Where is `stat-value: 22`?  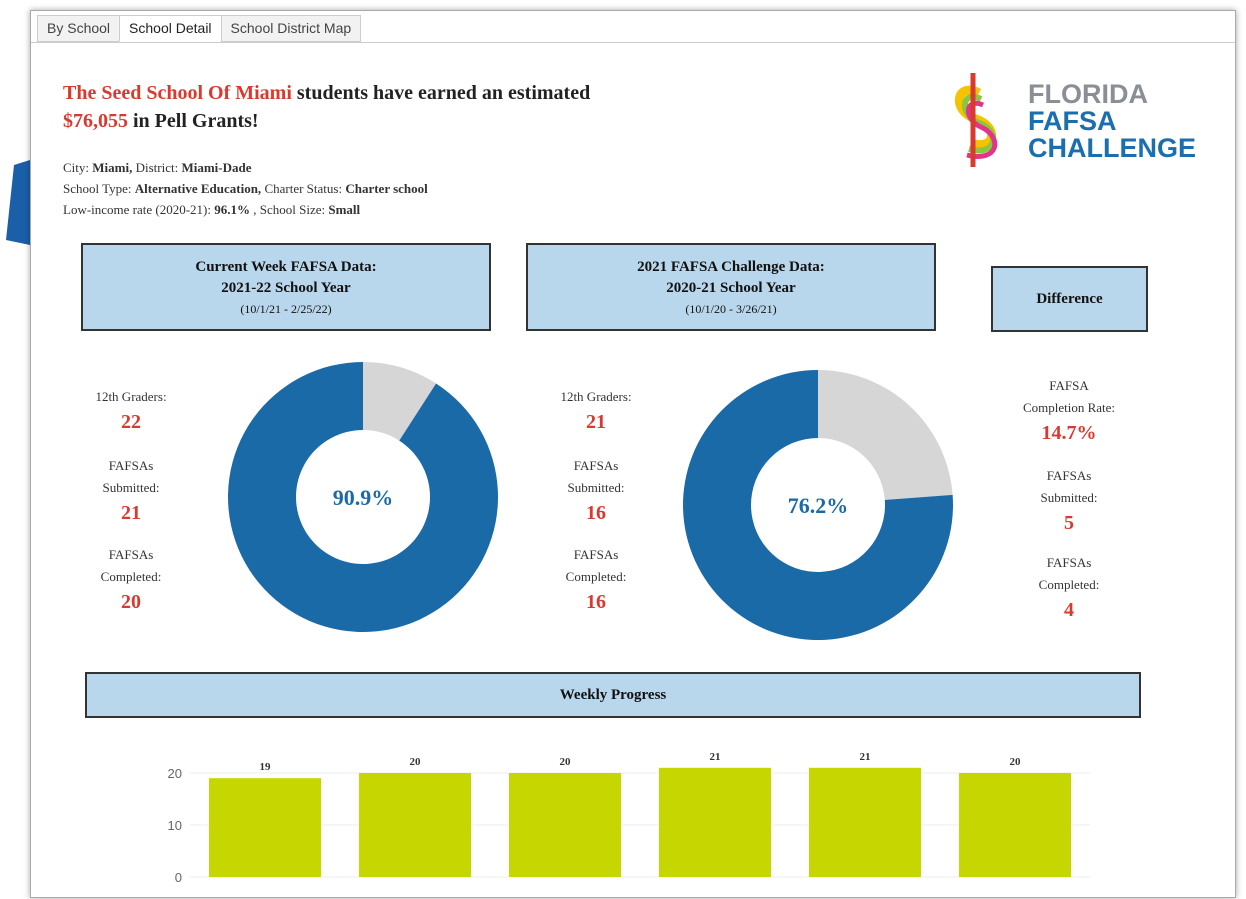
stat-value: 22 is located at coordinates (131, 422).